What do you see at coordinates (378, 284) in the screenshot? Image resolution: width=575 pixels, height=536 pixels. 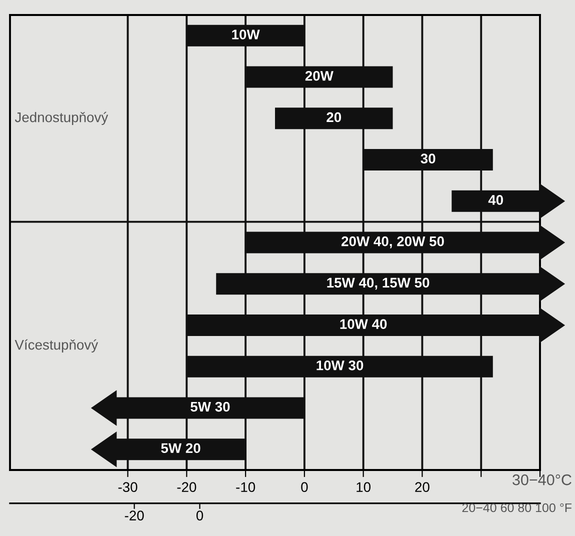 I see `text: 15W 40, 15W 50` at bounding box center [378, 284].